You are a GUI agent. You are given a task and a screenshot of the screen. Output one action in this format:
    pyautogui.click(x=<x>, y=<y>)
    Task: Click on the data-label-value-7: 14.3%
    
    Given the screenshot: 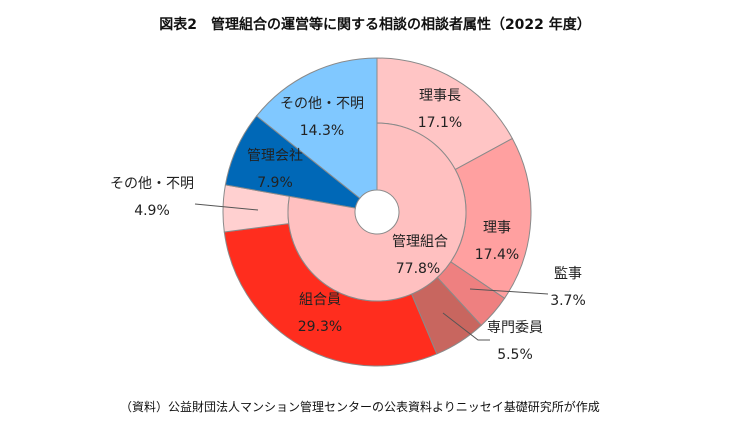 What is the action you would take?
    pyautogui.click(x=322, y=131)
    